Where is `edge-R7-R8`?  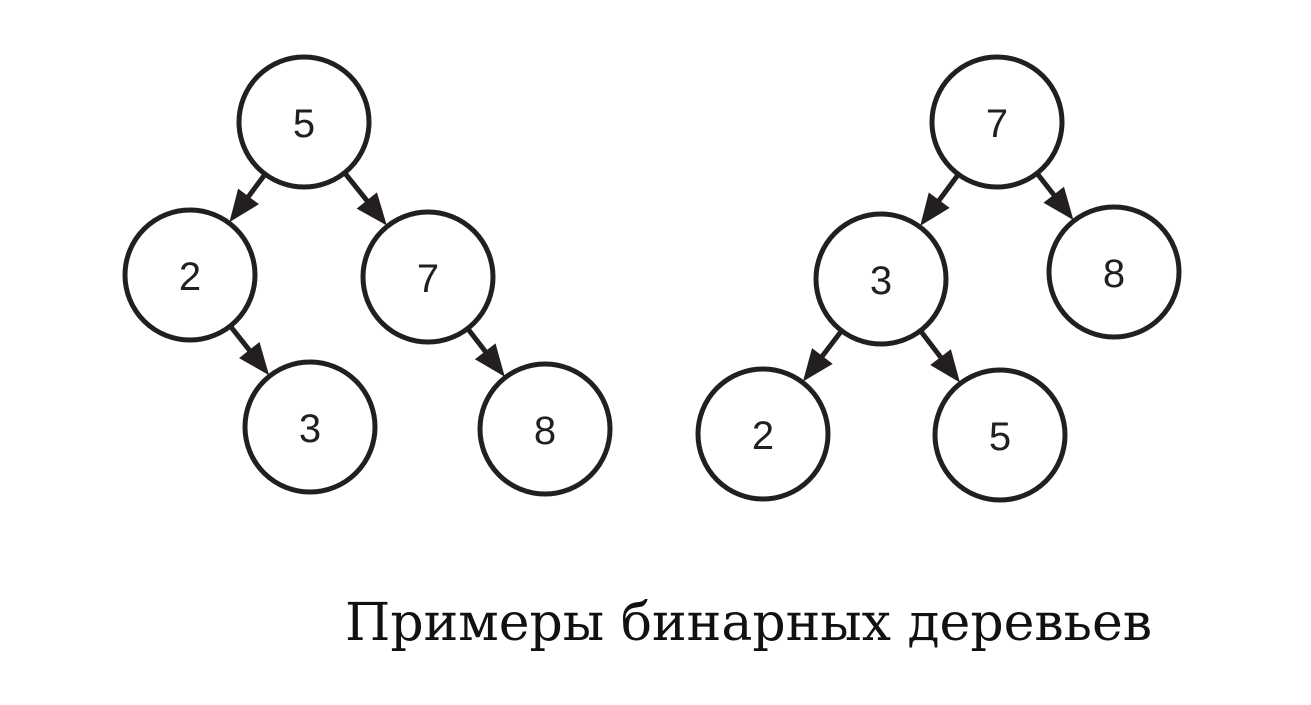 edge-R7-R8 is located at coordinates (1047, 186).